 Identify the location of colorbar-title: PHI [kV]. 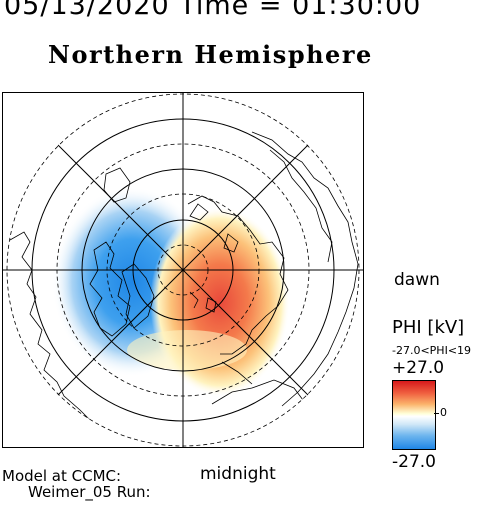
(428, 327).